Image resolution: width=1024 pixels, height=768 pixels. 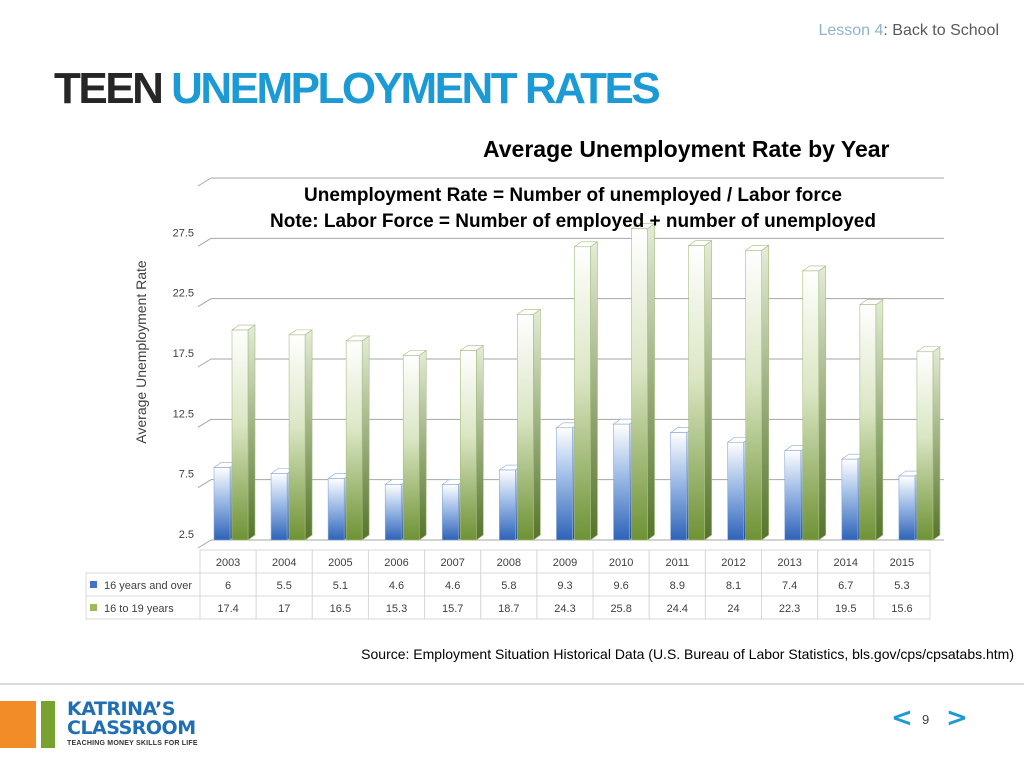 What do you see at coordinates (851, 30) in the screenshot?
I see `lesson-number: Lesson 4` at bounding box center [851, 30].